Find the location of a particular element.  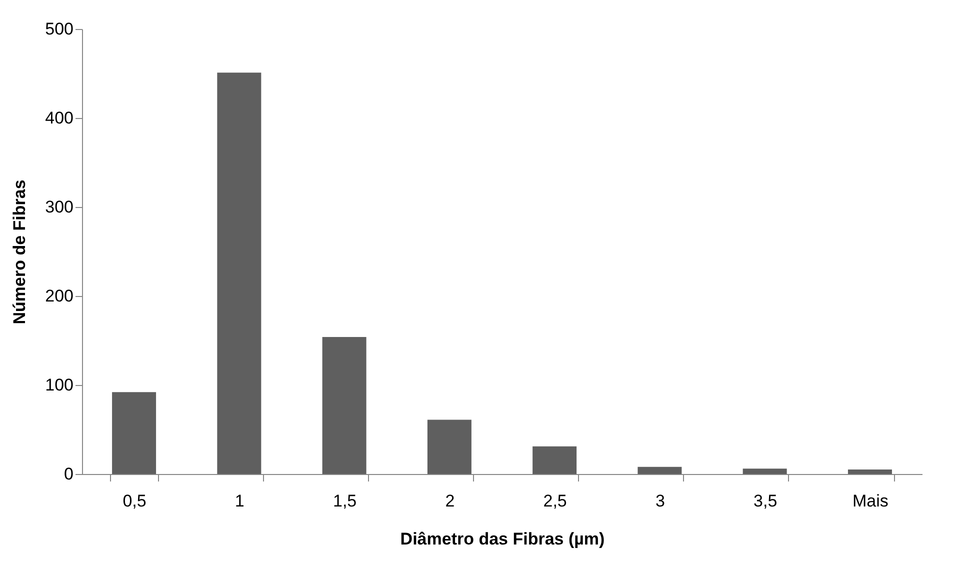

y-tick-label: 100 is located at coordinates (59, 385).